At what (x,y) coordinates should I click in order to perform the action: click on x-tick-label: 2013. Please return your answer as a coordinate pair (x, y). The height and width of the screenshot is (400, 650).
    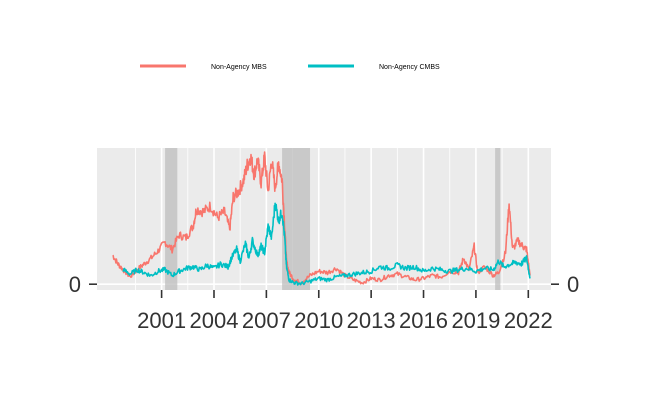
    Looking at the image, I should click on (371, 320).